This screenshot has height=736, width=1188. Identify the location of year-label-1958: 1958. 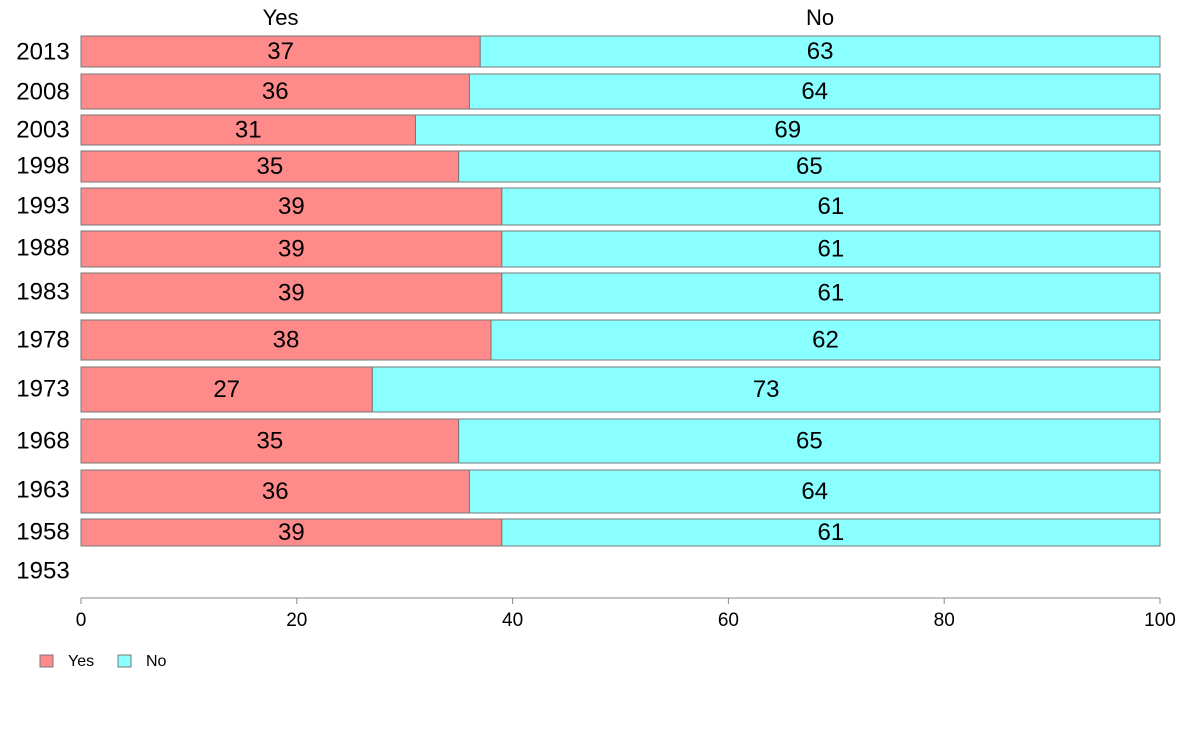
(42, 531).